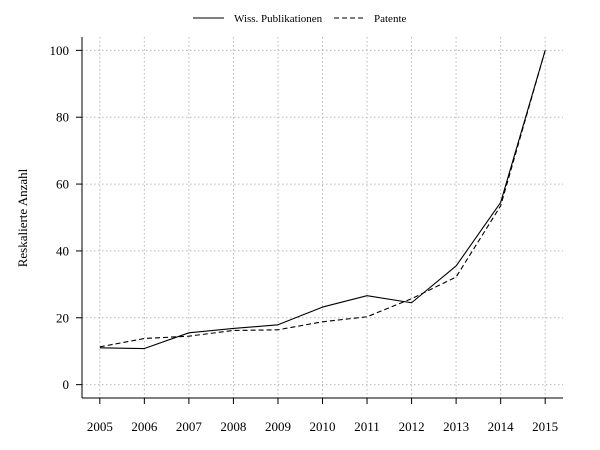  Describe the element at coordinates (233, 426) in the screenshot. I see `x-tick-label-2008: 2008` at that location.